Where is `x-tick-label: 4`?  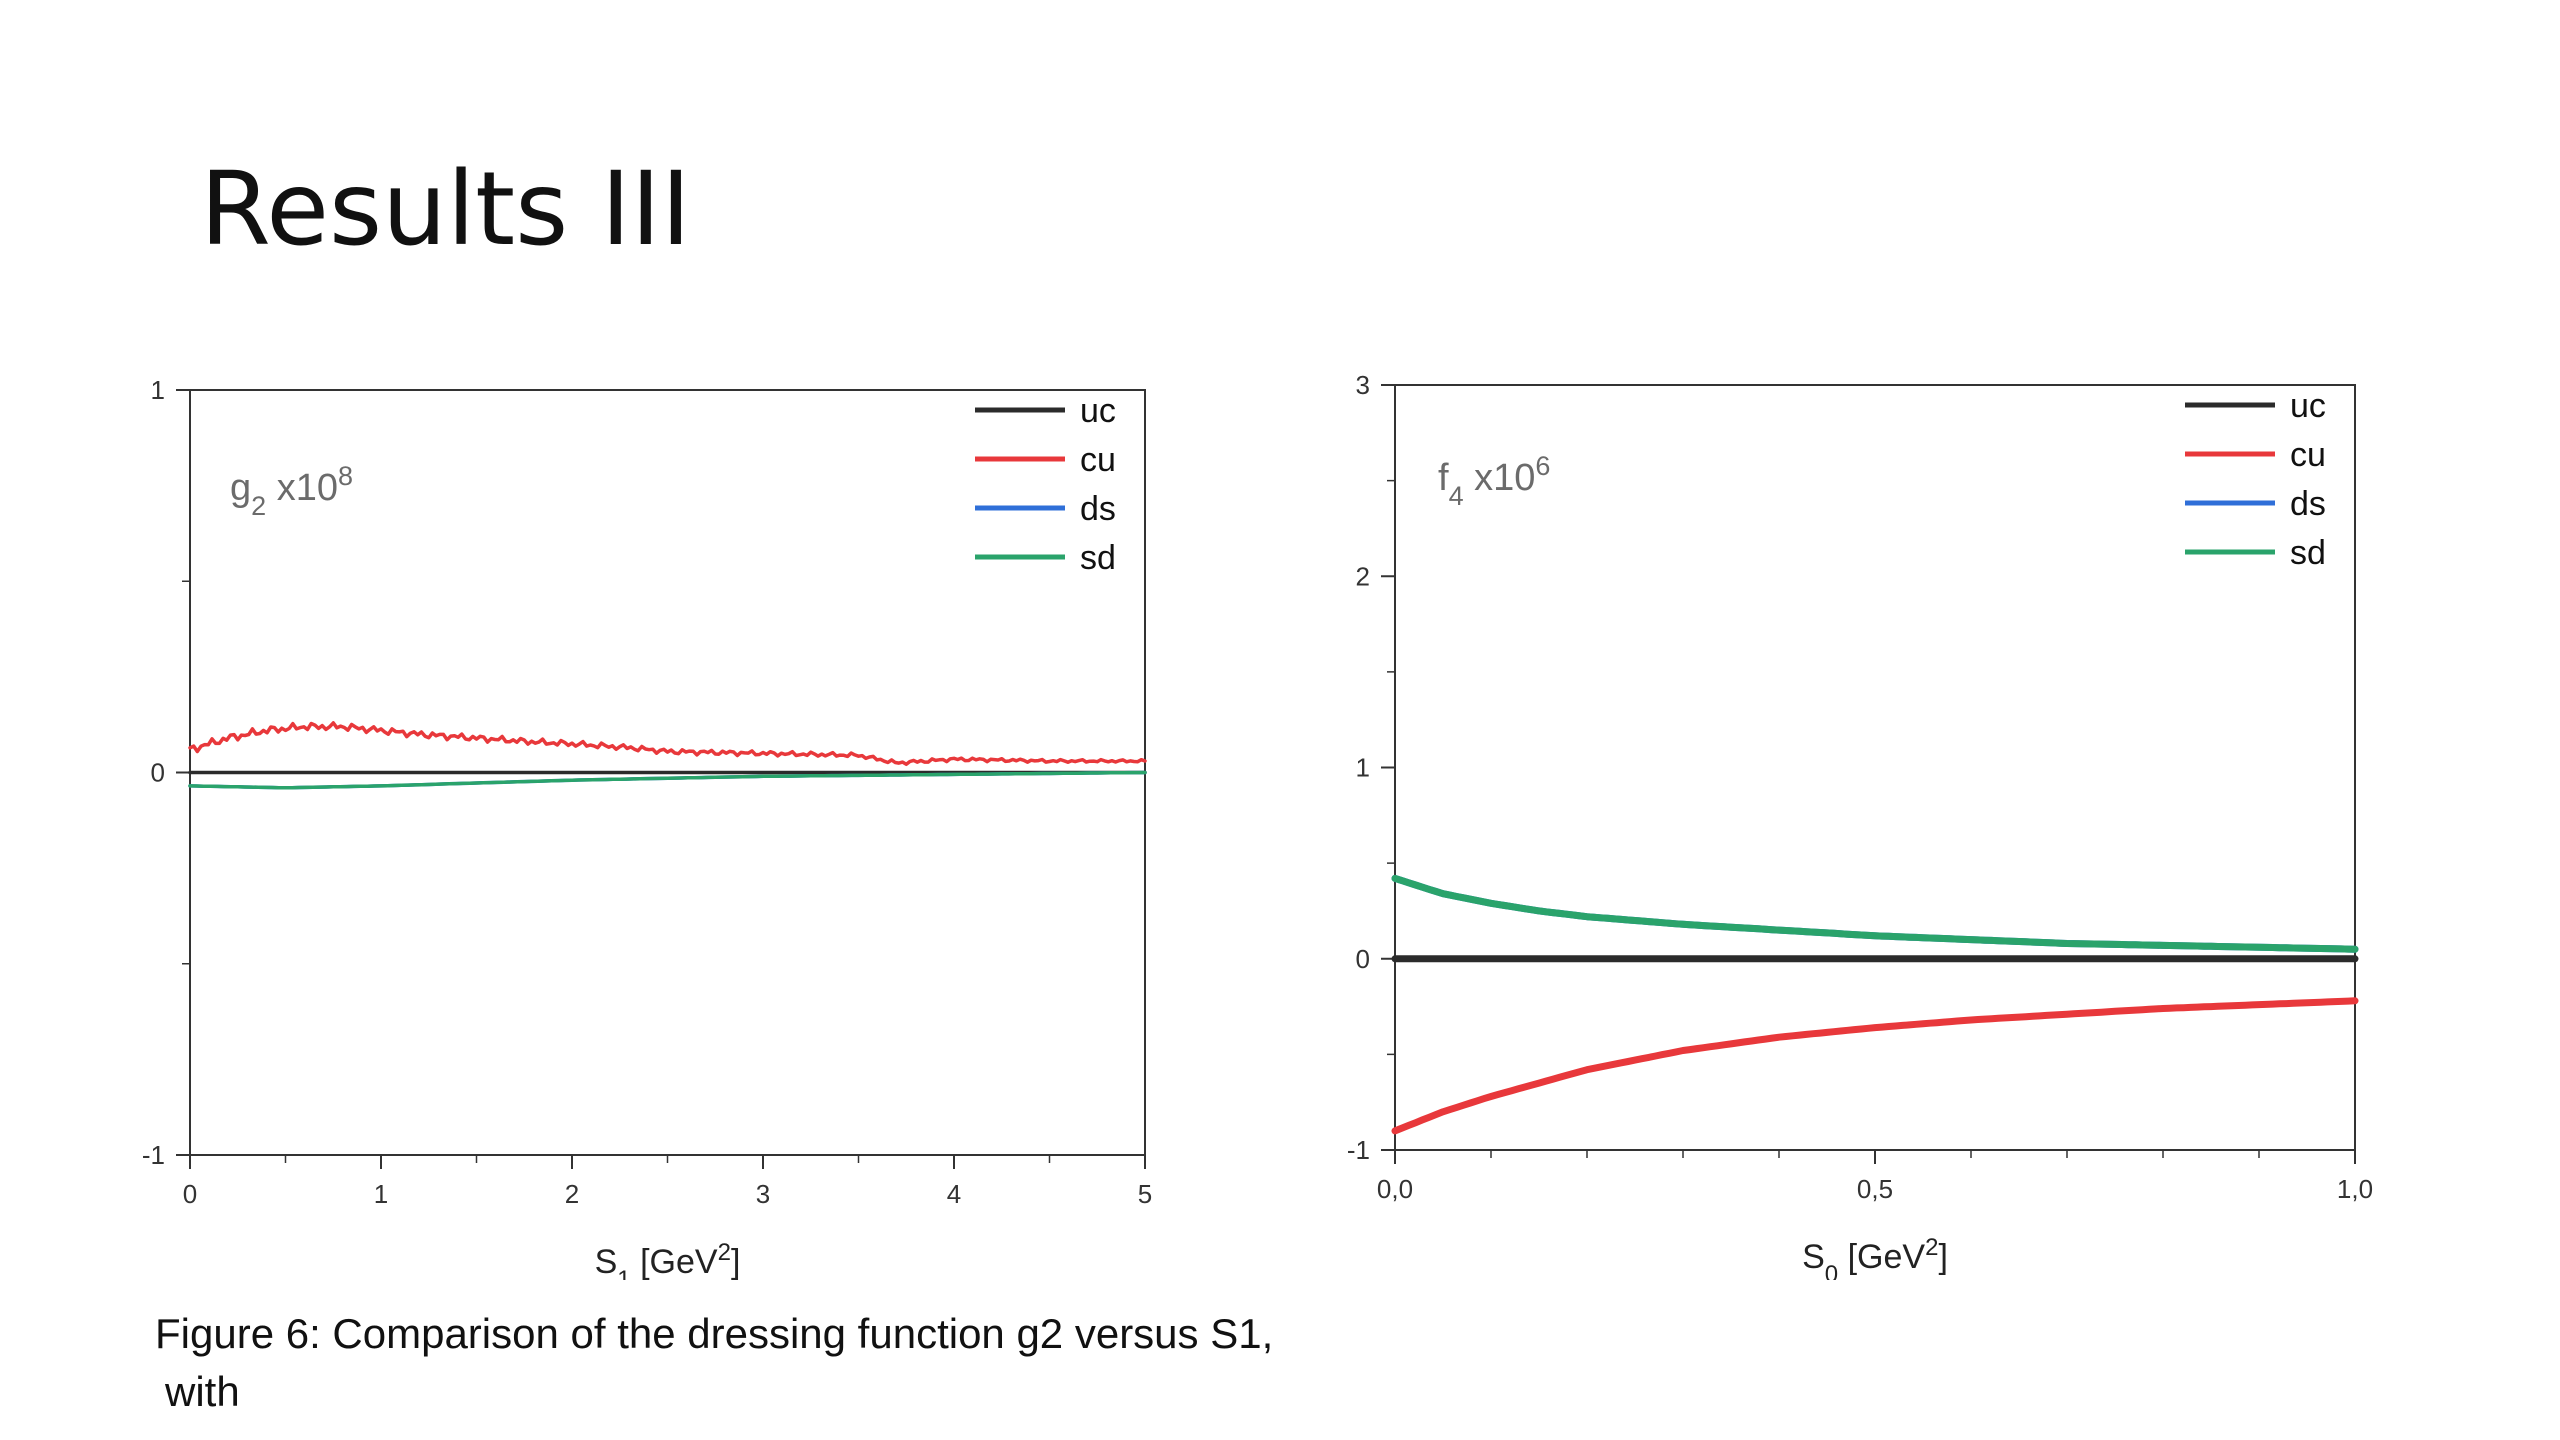 x-tick-label: 4 is located at coordinates (954, 1194).